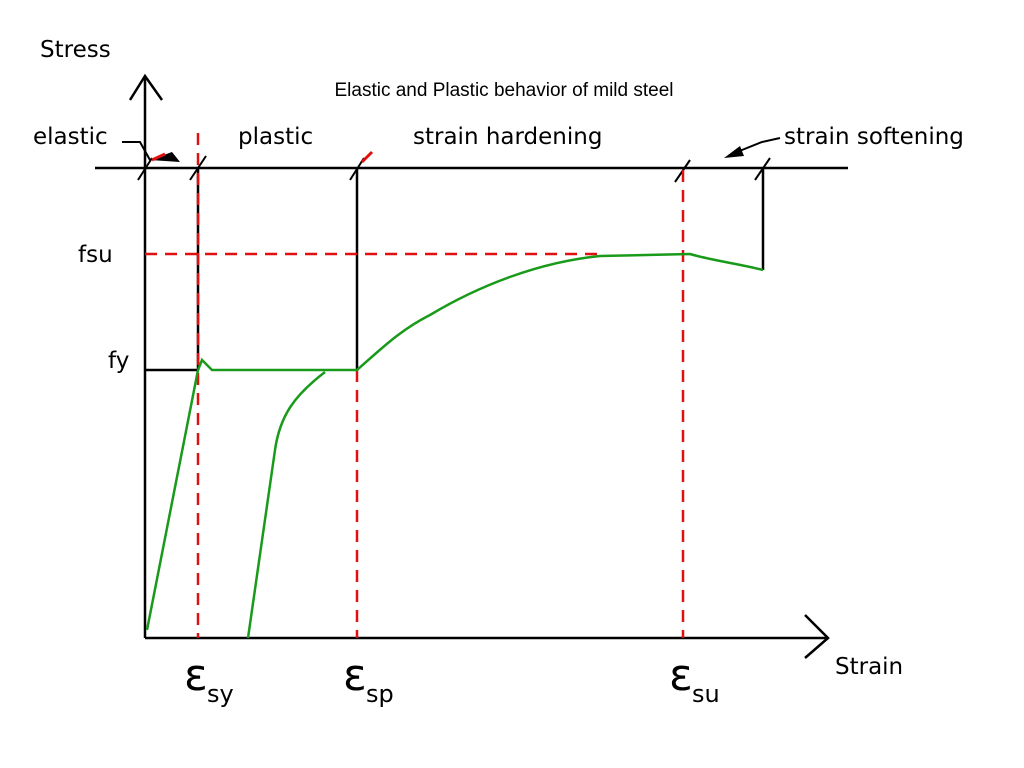 The height and width of the screenshot is (768, 1024). What do you see at coordinates (220, 694) in the screenshot?
I see `strain-subscript: sy` at bounding box center [220, 694].